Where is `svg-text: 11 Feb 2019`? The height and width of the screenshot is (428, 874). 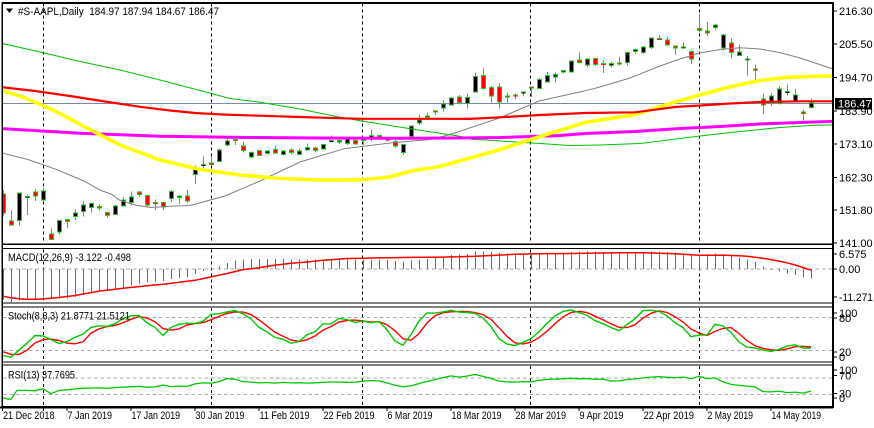 svg-text: 11 Feb 2019 is located at coordinates (285, 416).